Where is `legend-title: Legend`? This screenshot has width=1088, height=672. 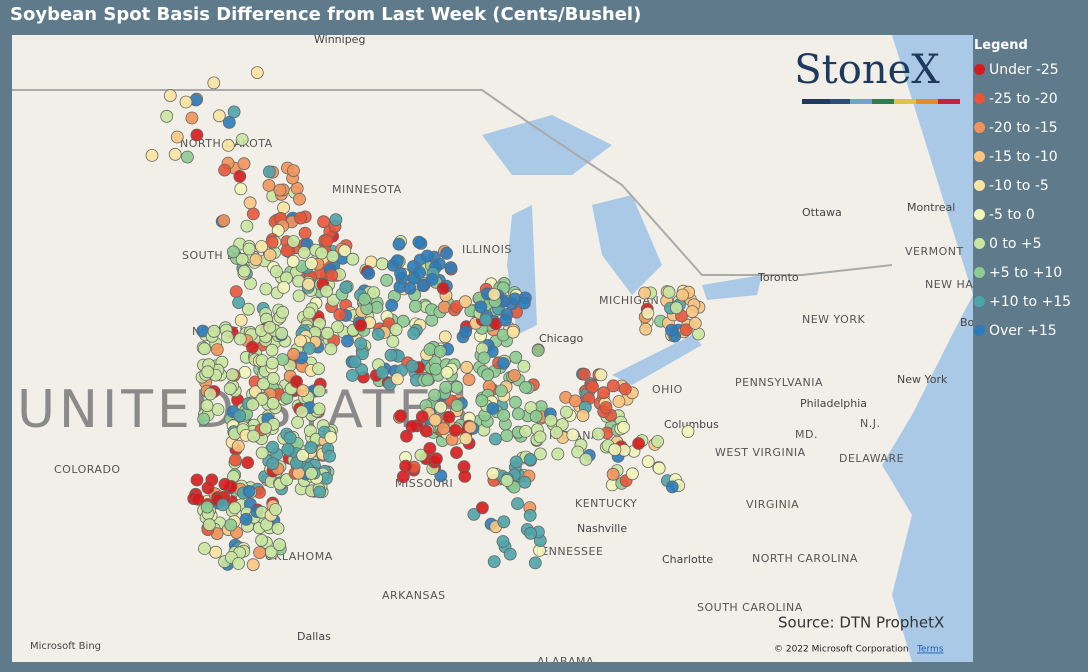
legend-title: Legend is located at coordinates (1001, 45).